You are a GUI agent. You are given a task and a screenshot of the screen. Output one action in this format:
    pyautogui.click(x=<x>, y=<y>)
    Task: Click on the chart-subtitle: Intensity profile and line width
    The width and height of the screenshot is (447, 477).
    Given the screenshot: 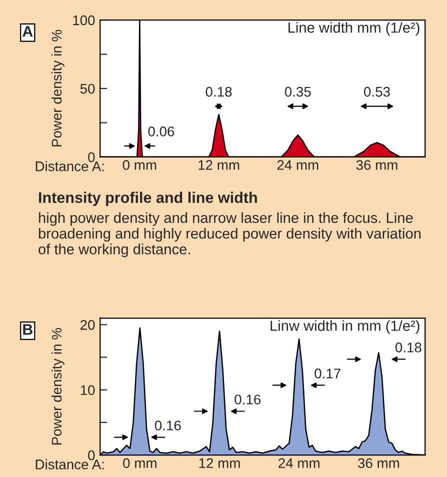 What is the action you would take?
    pyautogui.click(x=148, y=199)
    